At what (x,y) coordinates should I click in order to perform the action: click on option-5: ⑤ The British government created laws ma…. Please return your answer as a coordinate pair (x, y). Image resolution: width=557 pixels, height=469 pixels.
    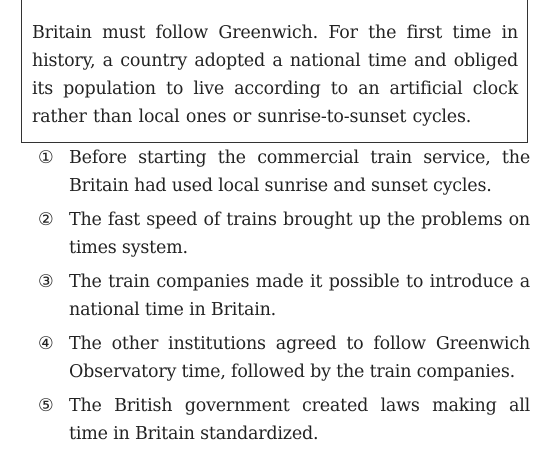
    Looking at the image, I should click on (284, 420).